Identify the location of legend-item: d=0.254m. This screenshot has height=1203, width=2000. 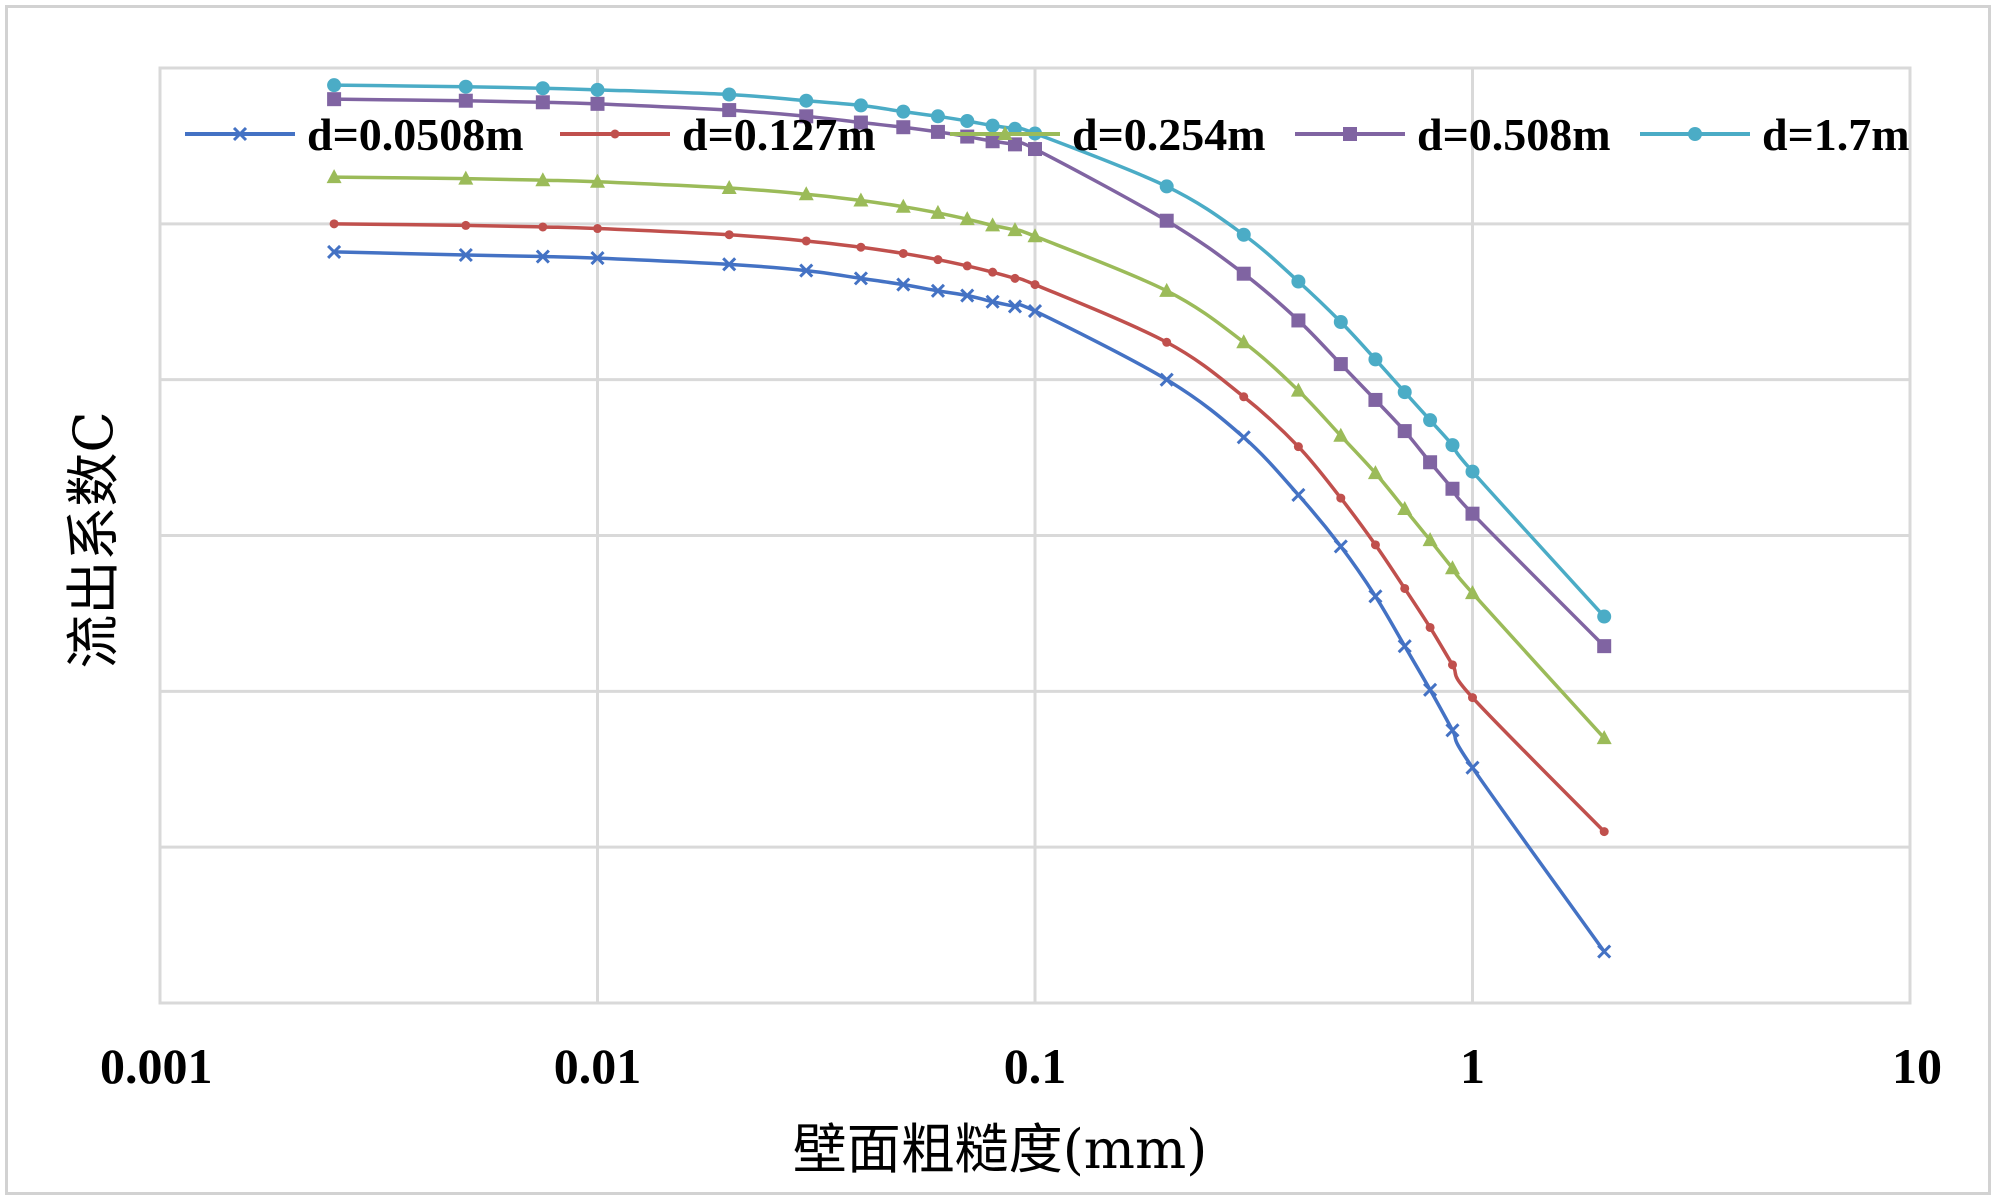
(1108, 134).